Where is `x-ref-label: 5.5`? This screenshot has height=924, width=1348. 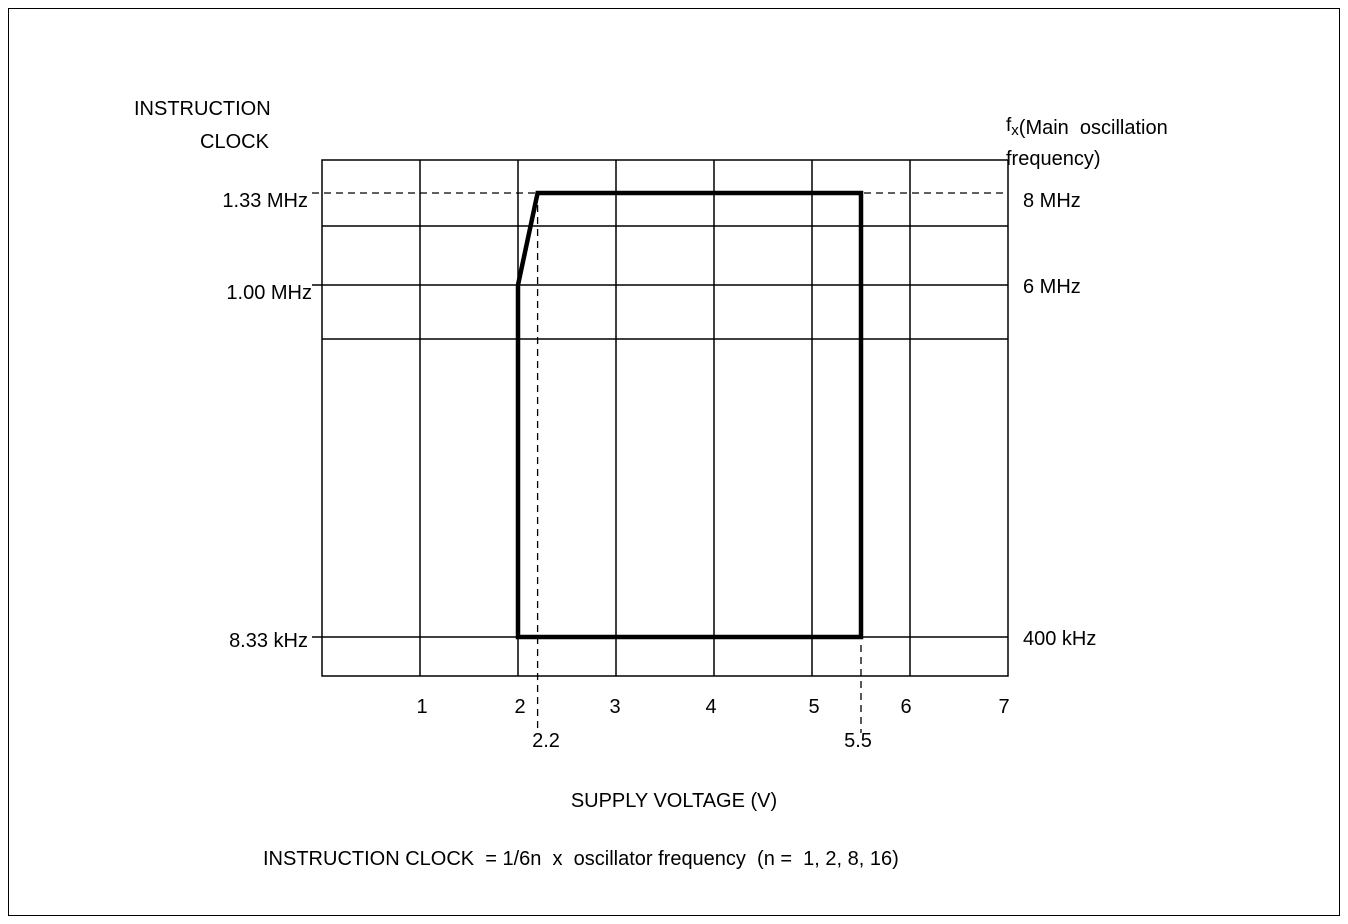
x-ref-label: 5.5 is located at coordinates (858, 741).